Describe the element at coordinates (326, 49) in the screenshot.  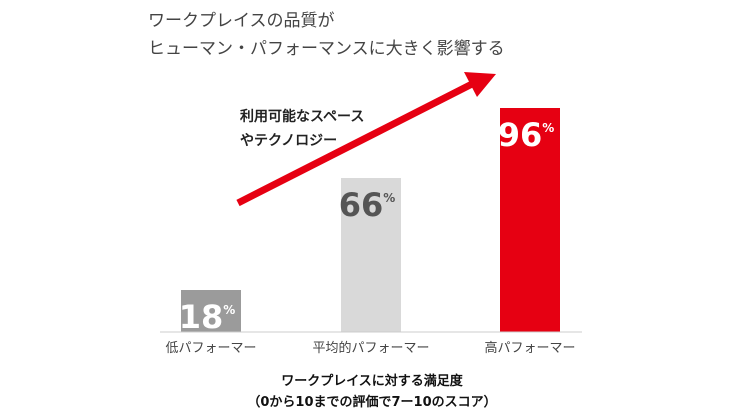
I see `chart-title-line-2: ヒューマン・パフォーマンスに大きく影響する` at that location.